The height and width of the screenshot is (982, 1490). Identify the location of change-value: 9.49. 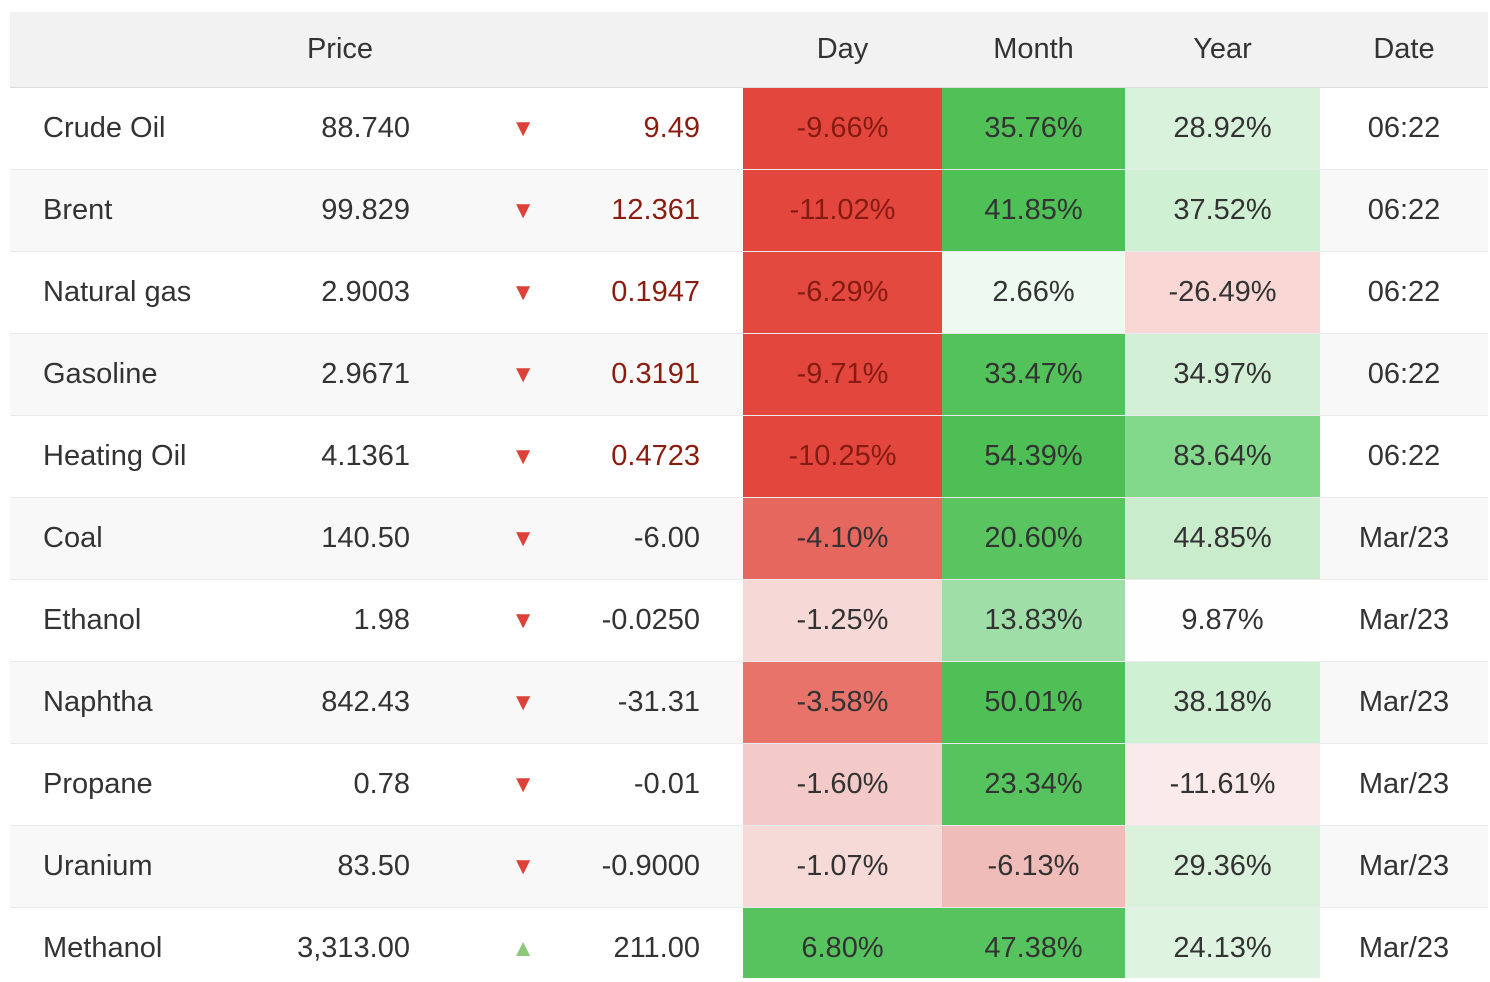
(671, 128).